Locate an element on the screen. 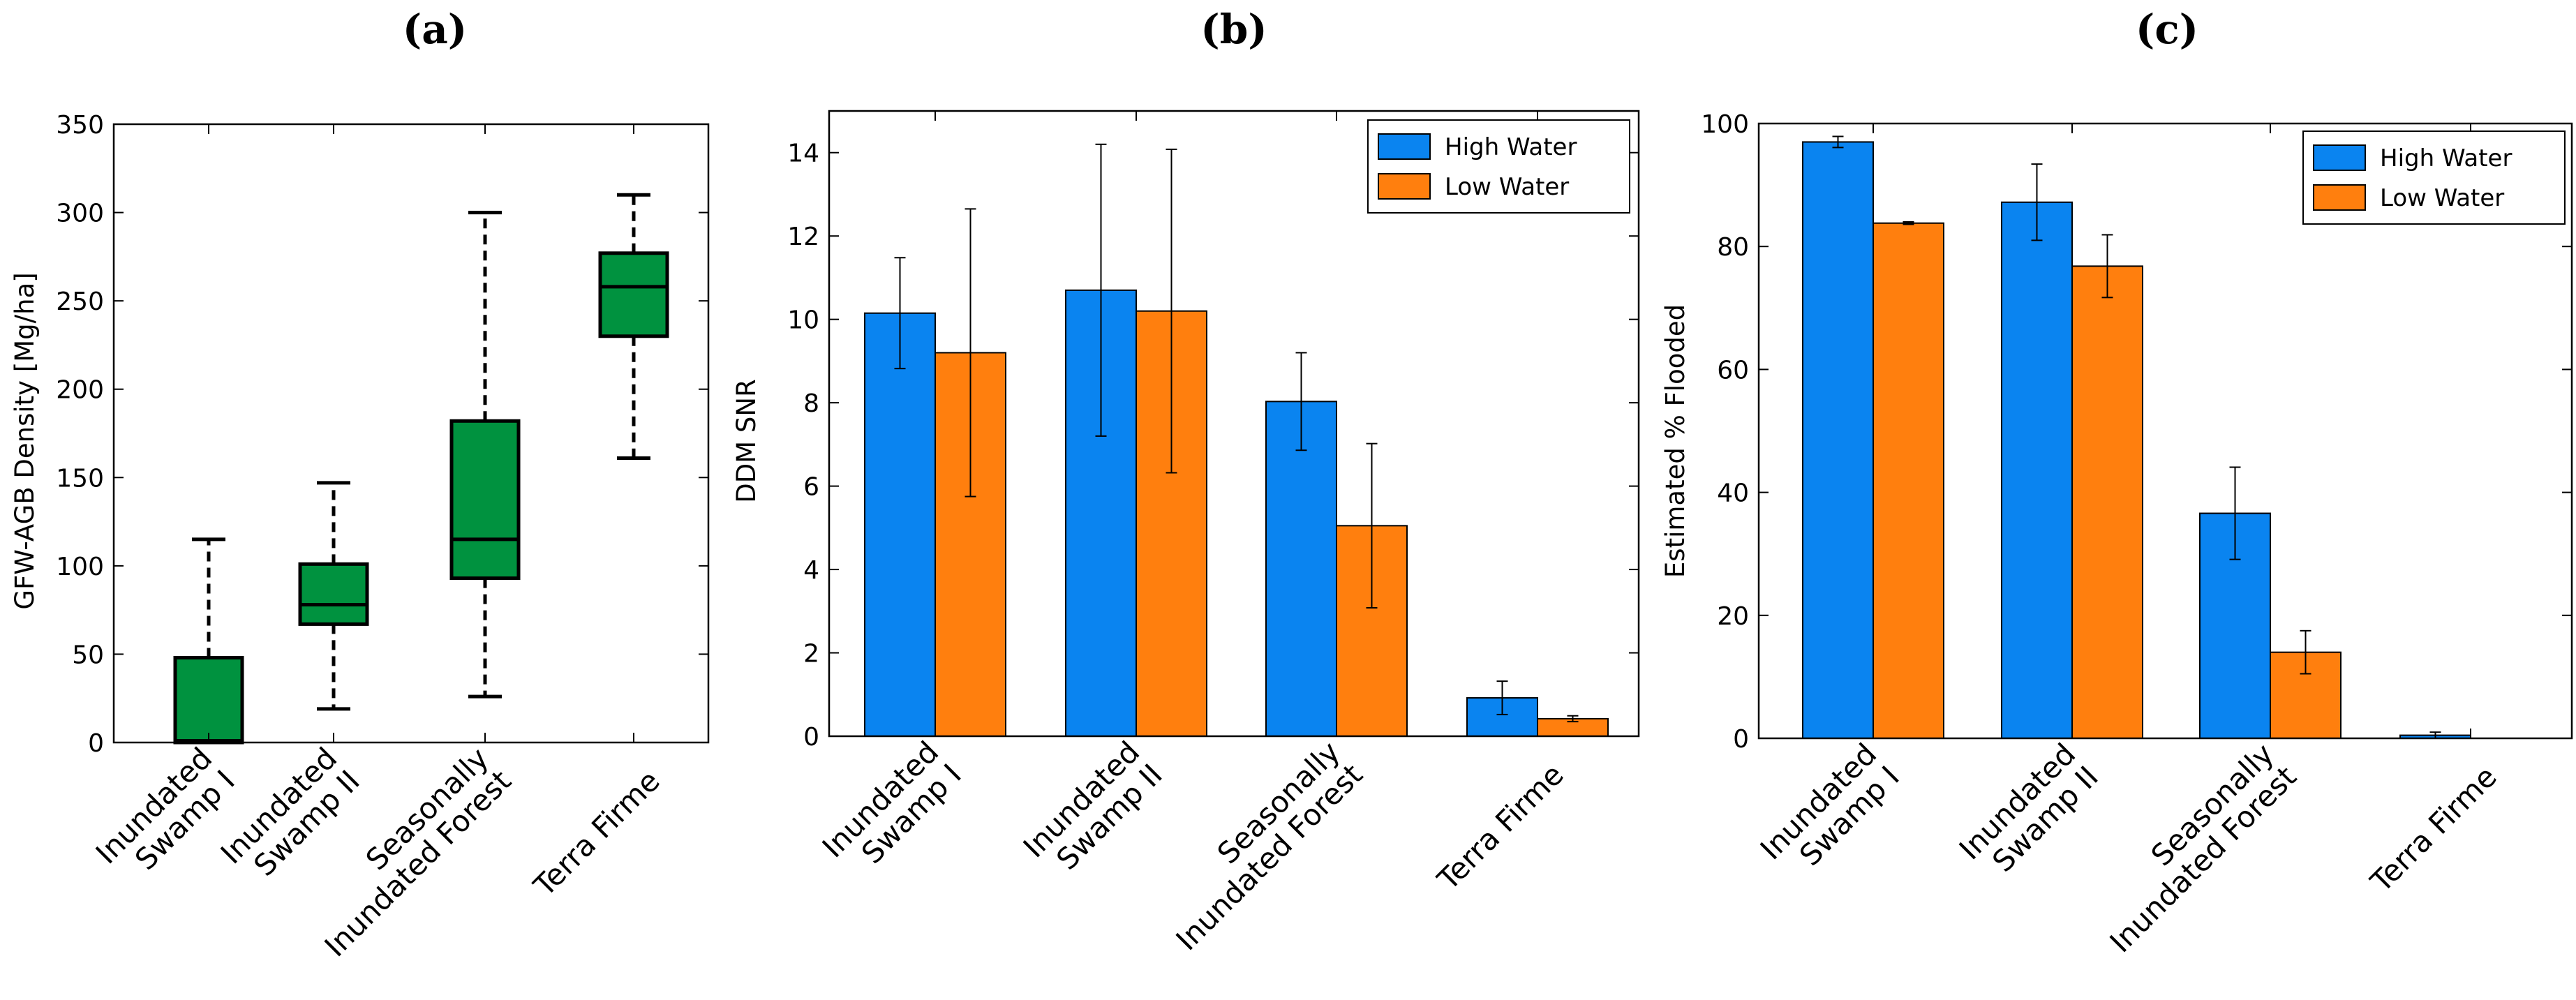 Image resolution: width=2576 pixels, height=1000 pixels. panel-c-legend-label-low: Low Water is located at coordinates (2442, 198).